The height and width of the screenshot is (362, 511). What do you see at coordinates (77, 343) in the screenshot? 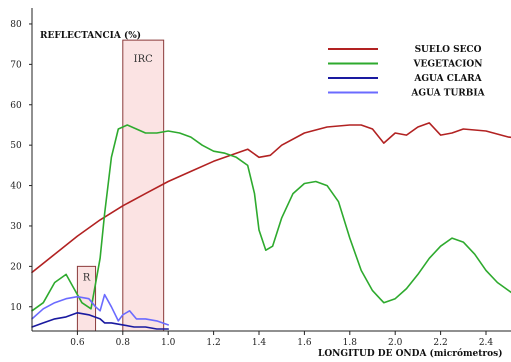
I see `x-tick-label: 0.6` at bounding box center [77, 343].